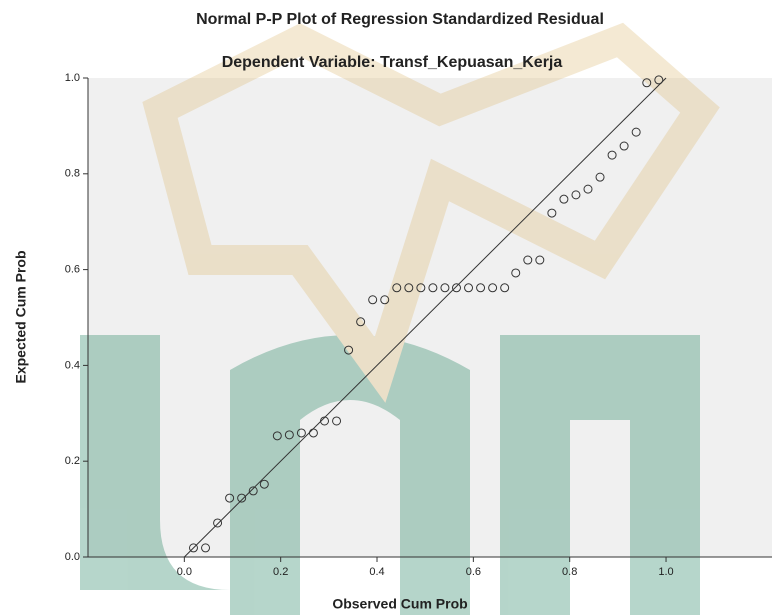  Describe the element at coordinates (72, 78) in the screenshot. I see `y-tick-label: 1.0` at that location.